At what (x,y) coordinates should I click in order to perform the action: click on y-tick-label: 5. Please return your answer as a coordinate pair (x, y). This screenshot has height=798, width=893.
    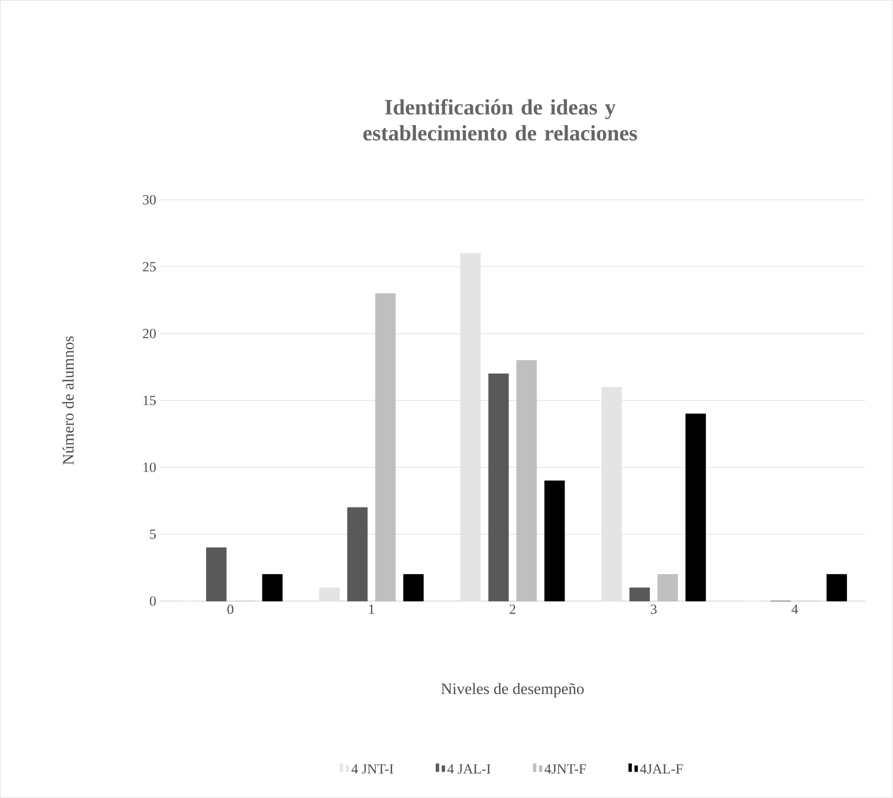
    Looking at the image, I should click on (153, 534).